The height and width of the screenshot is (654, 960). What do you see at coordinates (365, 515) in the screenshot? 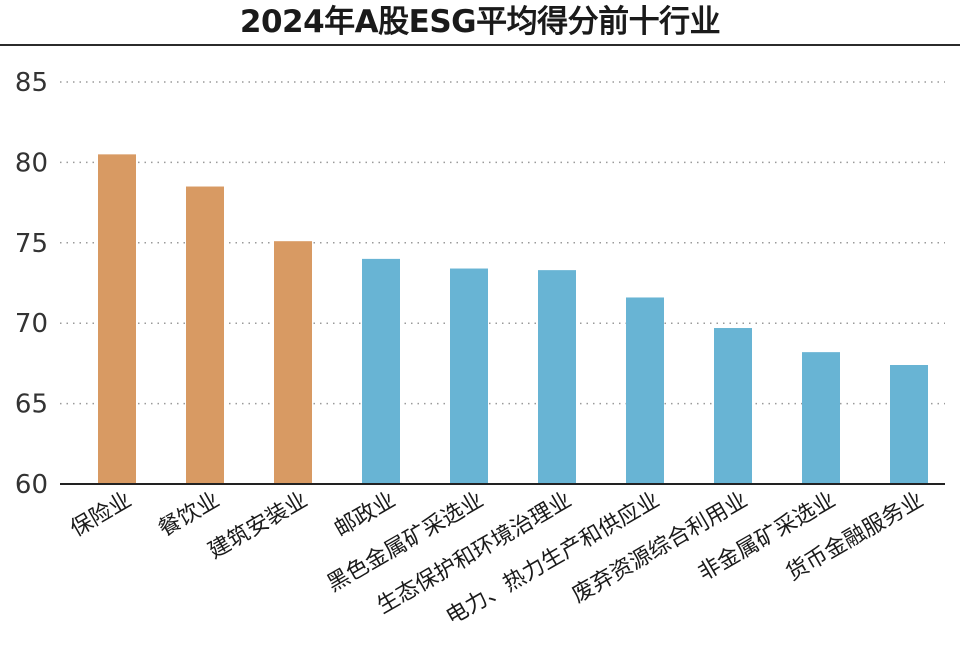
I see `x-tick-label: 邮政业` at bounding box center [365, 515].